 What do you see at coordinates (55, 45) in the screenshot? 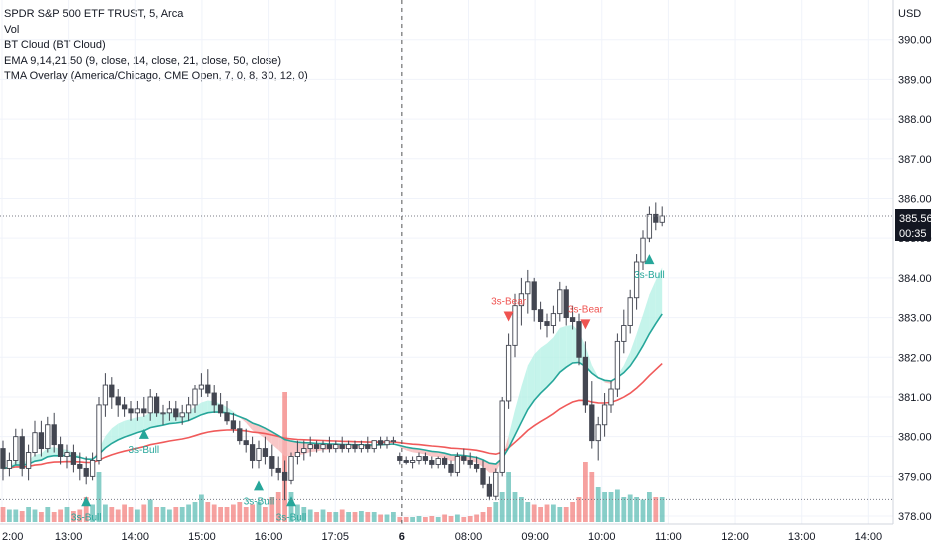
I see `legend-cloud: BT Cloud (BT Cloud)` at bounding box center [55, 45].